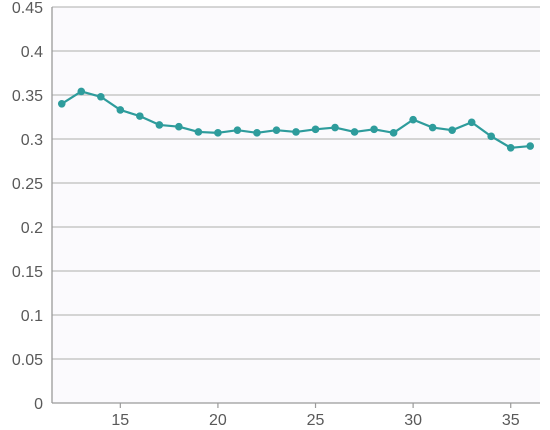 The width and height of the screenshot is (550, 430). I want to click on y-tick-label: 0.4, so click(32, 52).